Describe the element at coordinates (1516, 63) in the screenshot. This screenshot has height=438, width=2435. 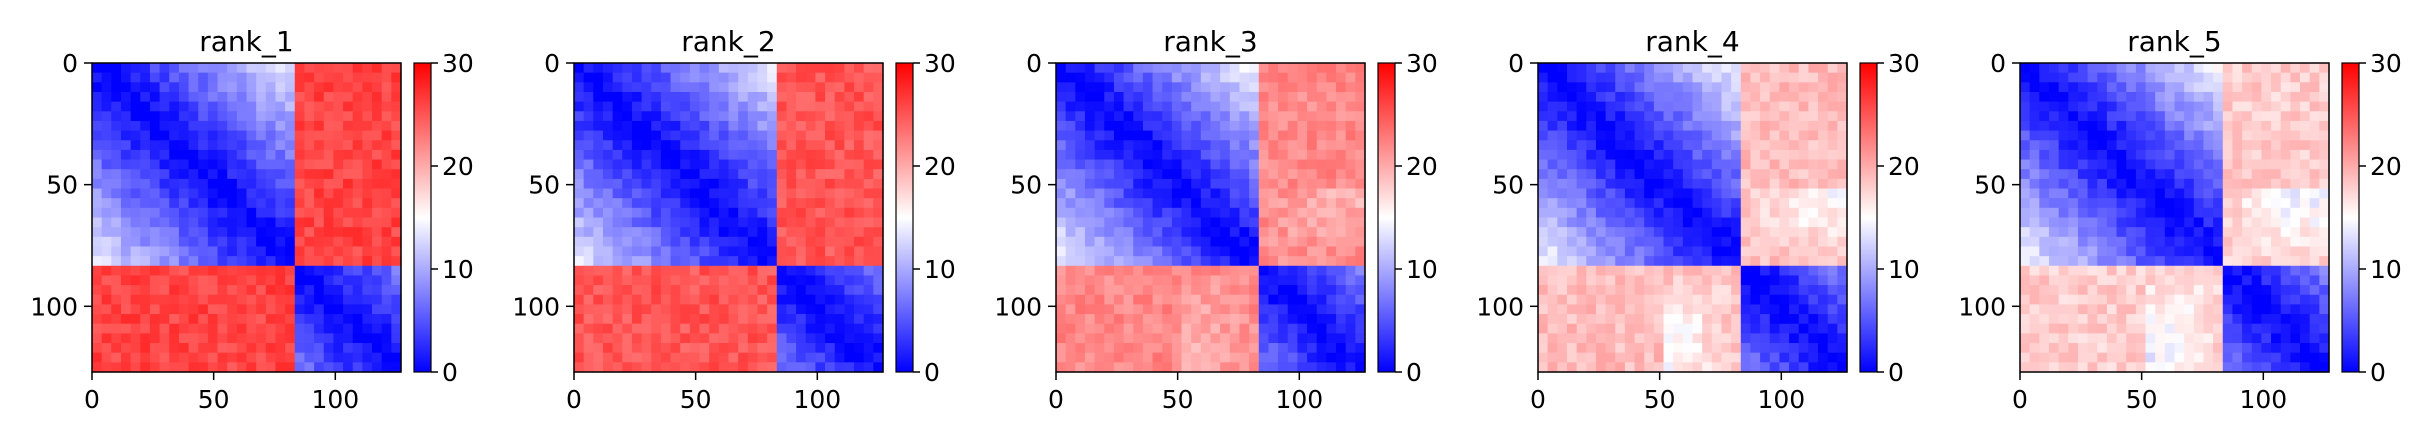
I see `y-tick-label: 0` at that location.